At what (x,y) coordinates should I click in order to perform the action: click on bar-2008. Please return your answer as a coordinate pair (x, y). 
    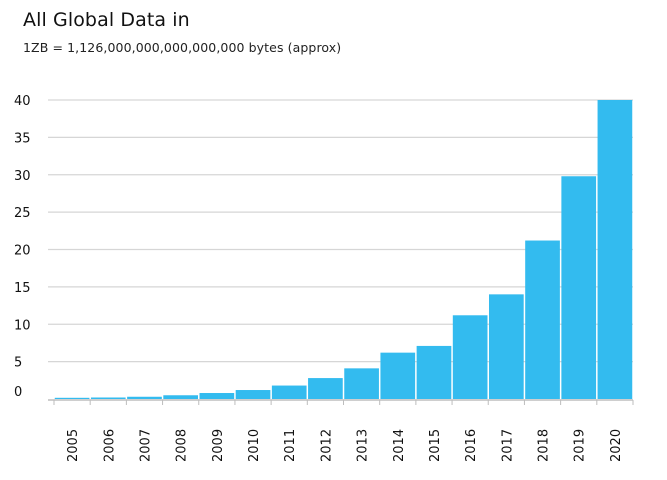
    Looking at the image, I should click on (180, 397).